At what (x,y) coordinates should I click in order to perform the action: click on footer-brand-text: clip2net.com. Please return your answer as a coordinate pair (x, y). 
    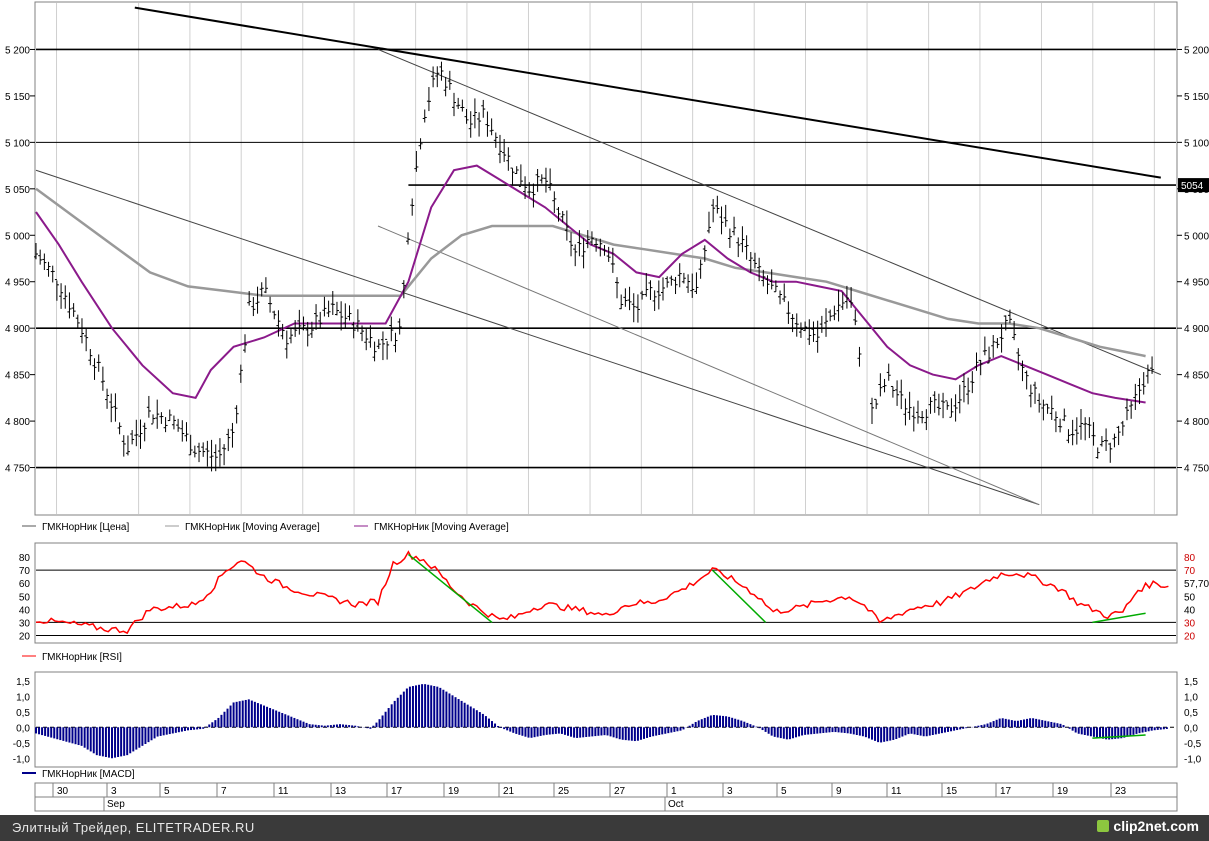
    Looking at the image, I should click on (1156, 826).